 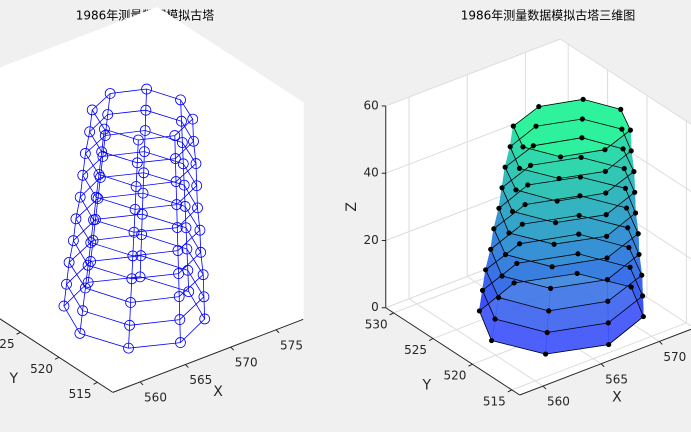 I want to click on y-tick-label: 530, so click(x=376, y=324).